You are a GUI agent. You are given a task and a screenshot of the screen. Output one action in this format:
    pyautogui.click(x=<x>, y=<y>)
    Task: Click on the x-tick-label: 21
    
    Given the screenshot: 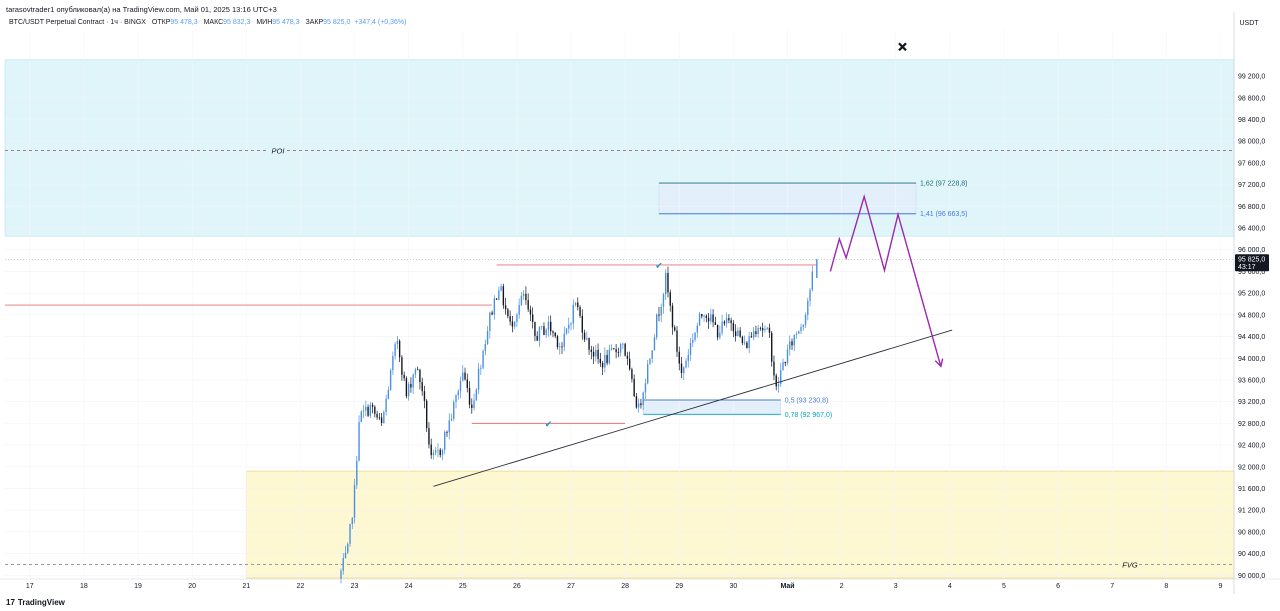 What is the action you would take?
    pyautogui.click(x=246, y=586)
    